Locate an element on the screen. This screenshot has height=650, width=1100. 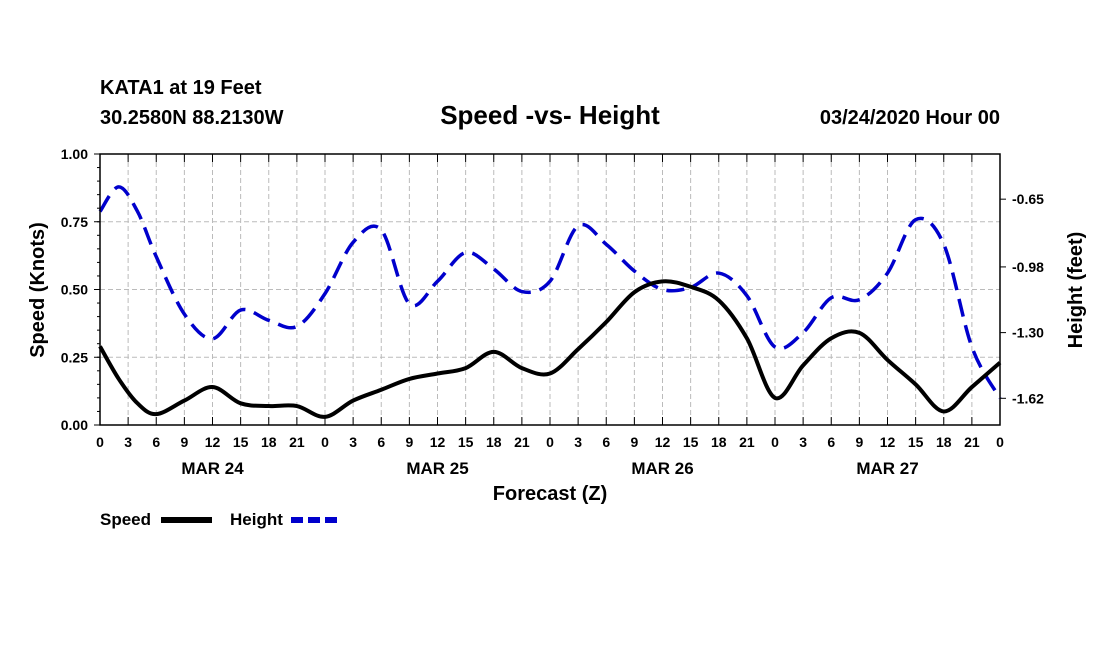
day-label: MAR 24 is located at coordinates (212, 468).